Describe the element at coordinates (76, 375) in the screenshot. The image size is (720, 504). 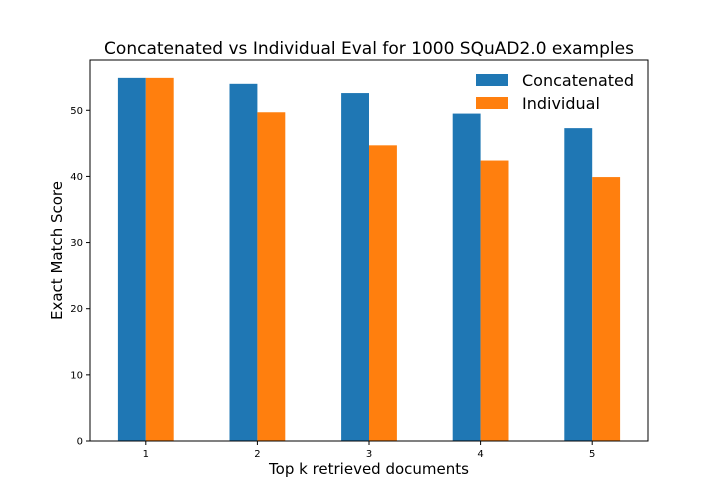
I see `y-tick-label: 10` at that location.